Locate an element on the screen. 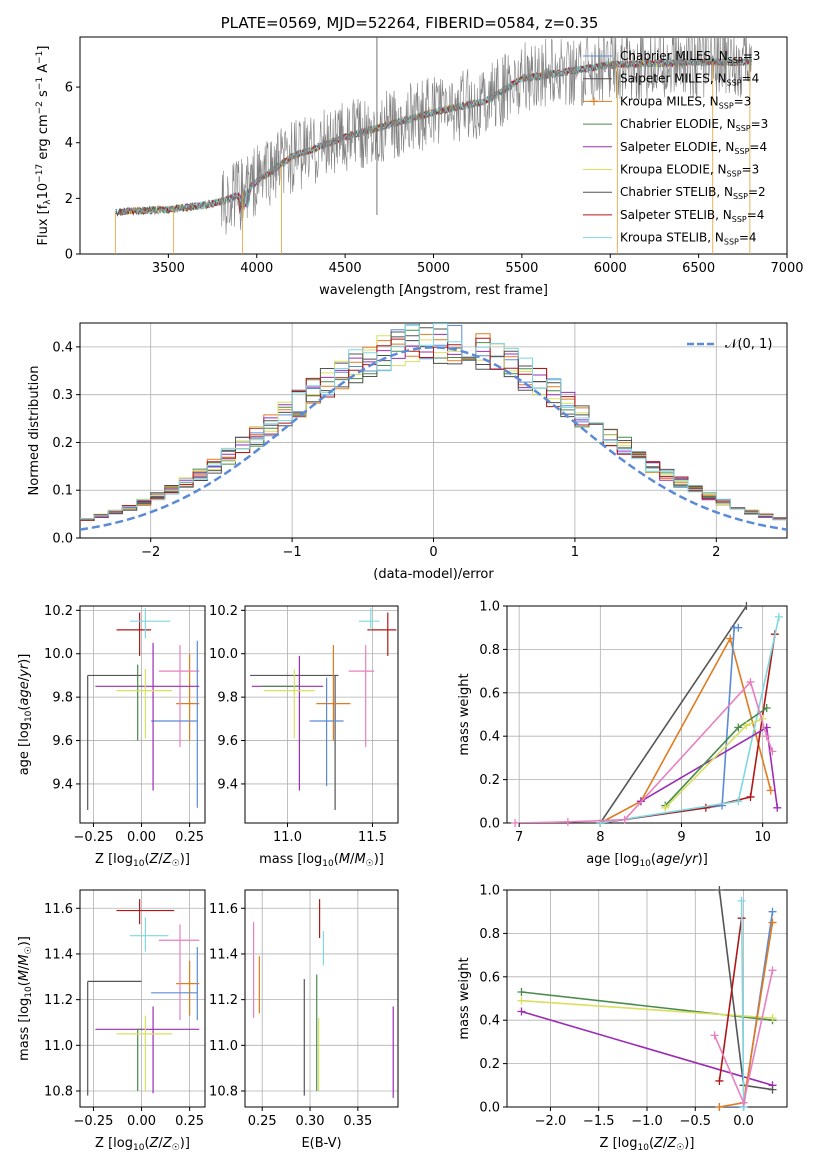  legend-label: Kroupa ELODIE, NSSP=3 is located at coordinates (689, 171).